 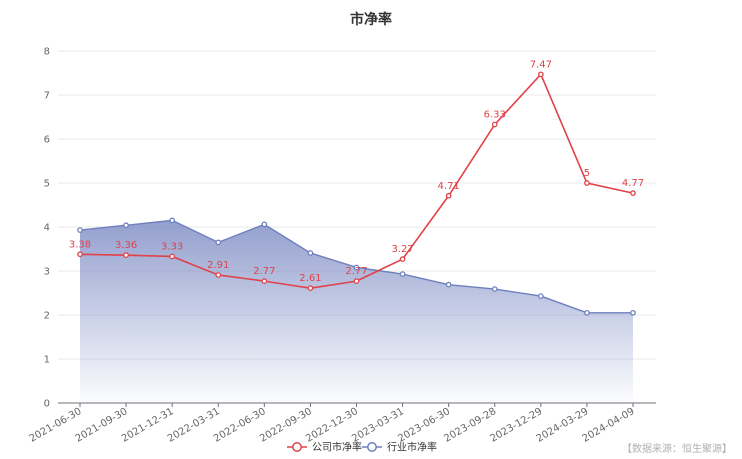 What do you see at coordinates (126, 245) in the screenshot?
I see `data-label: 3.36` at bounding box center [126, 245].